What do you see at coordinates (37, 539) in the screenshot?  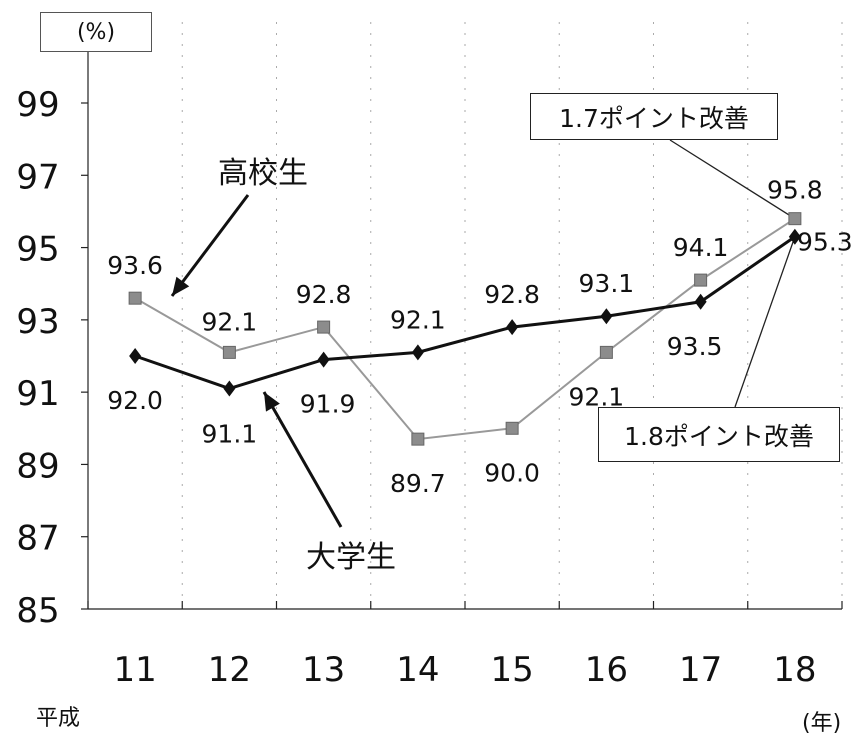 I see `y-tick-label: 87` at bounding box center [37, 539].